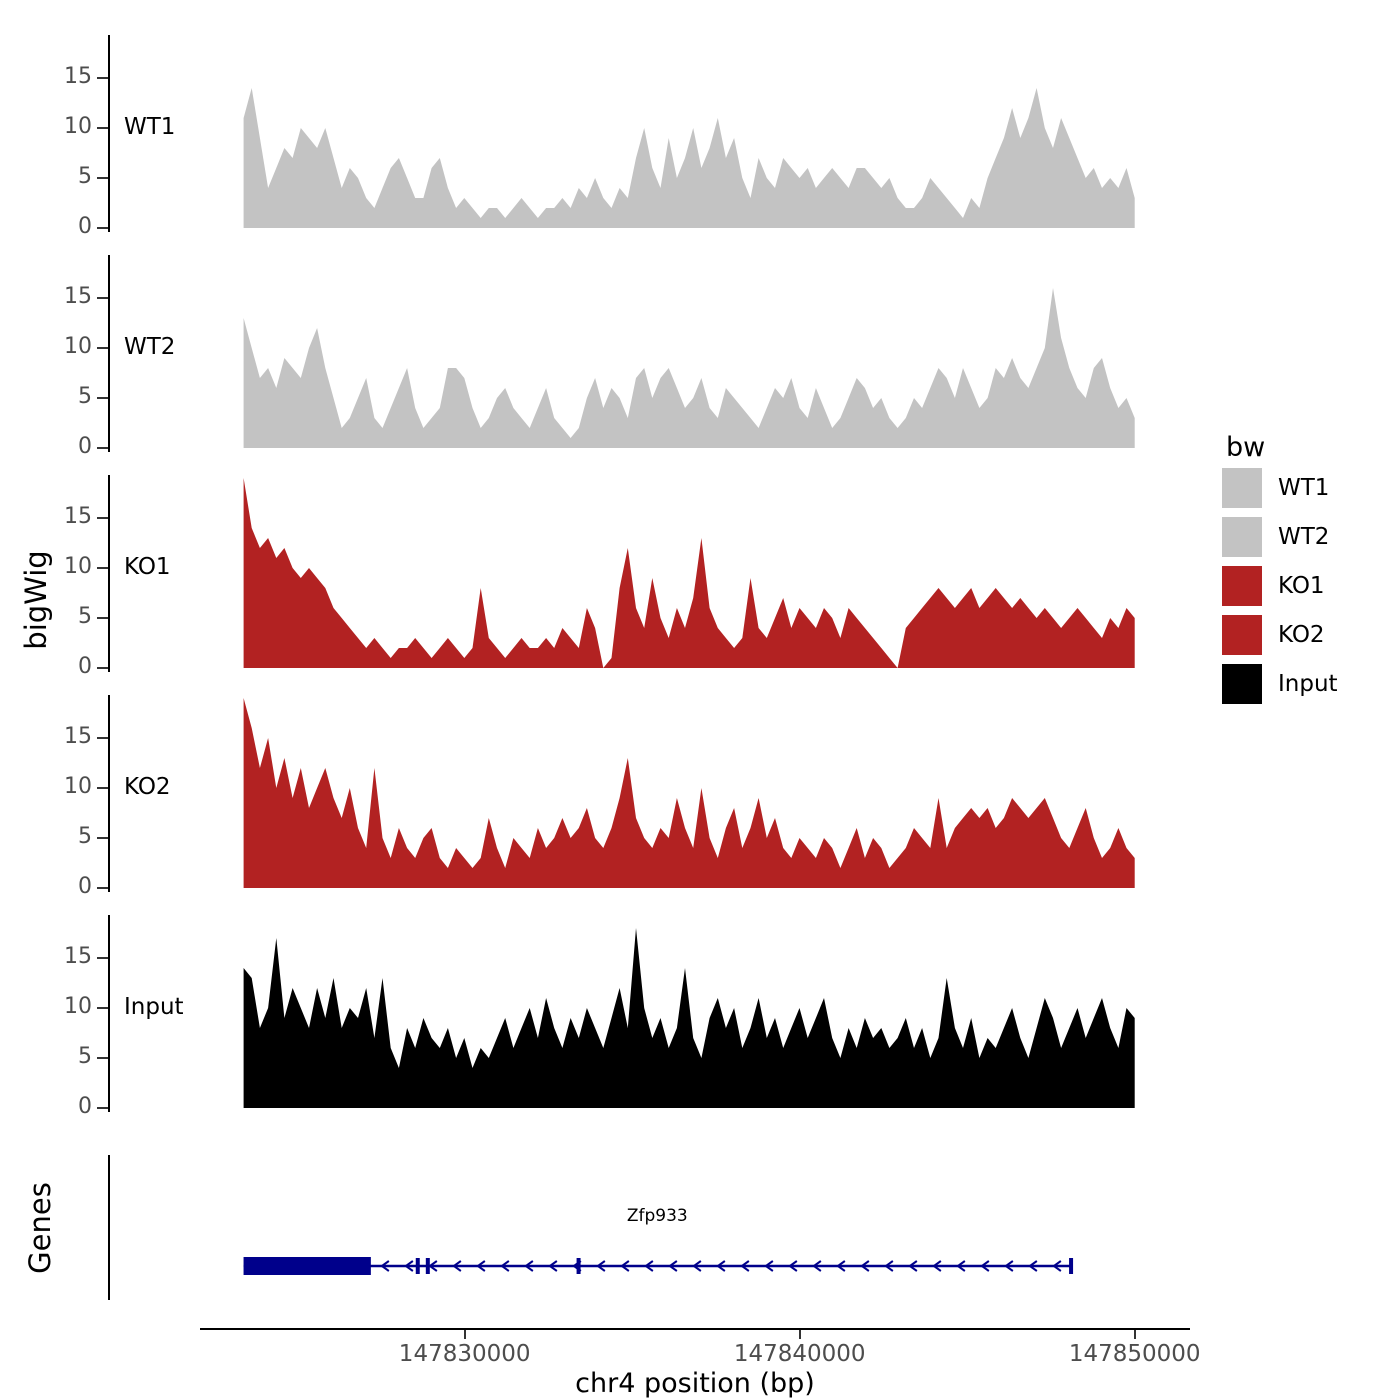  Describe the element at coordinates (1242, 635) in the screenshot. I see `legend-key-KO2` at that location.